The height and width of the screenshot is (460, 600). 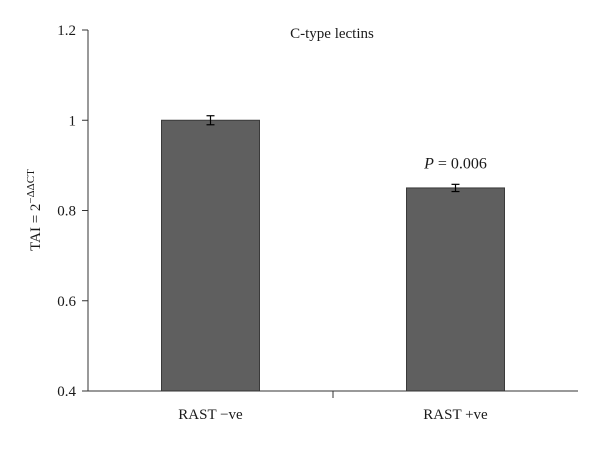 I want to click on chart-title: C-type lectins, so click(x=332, y=34).